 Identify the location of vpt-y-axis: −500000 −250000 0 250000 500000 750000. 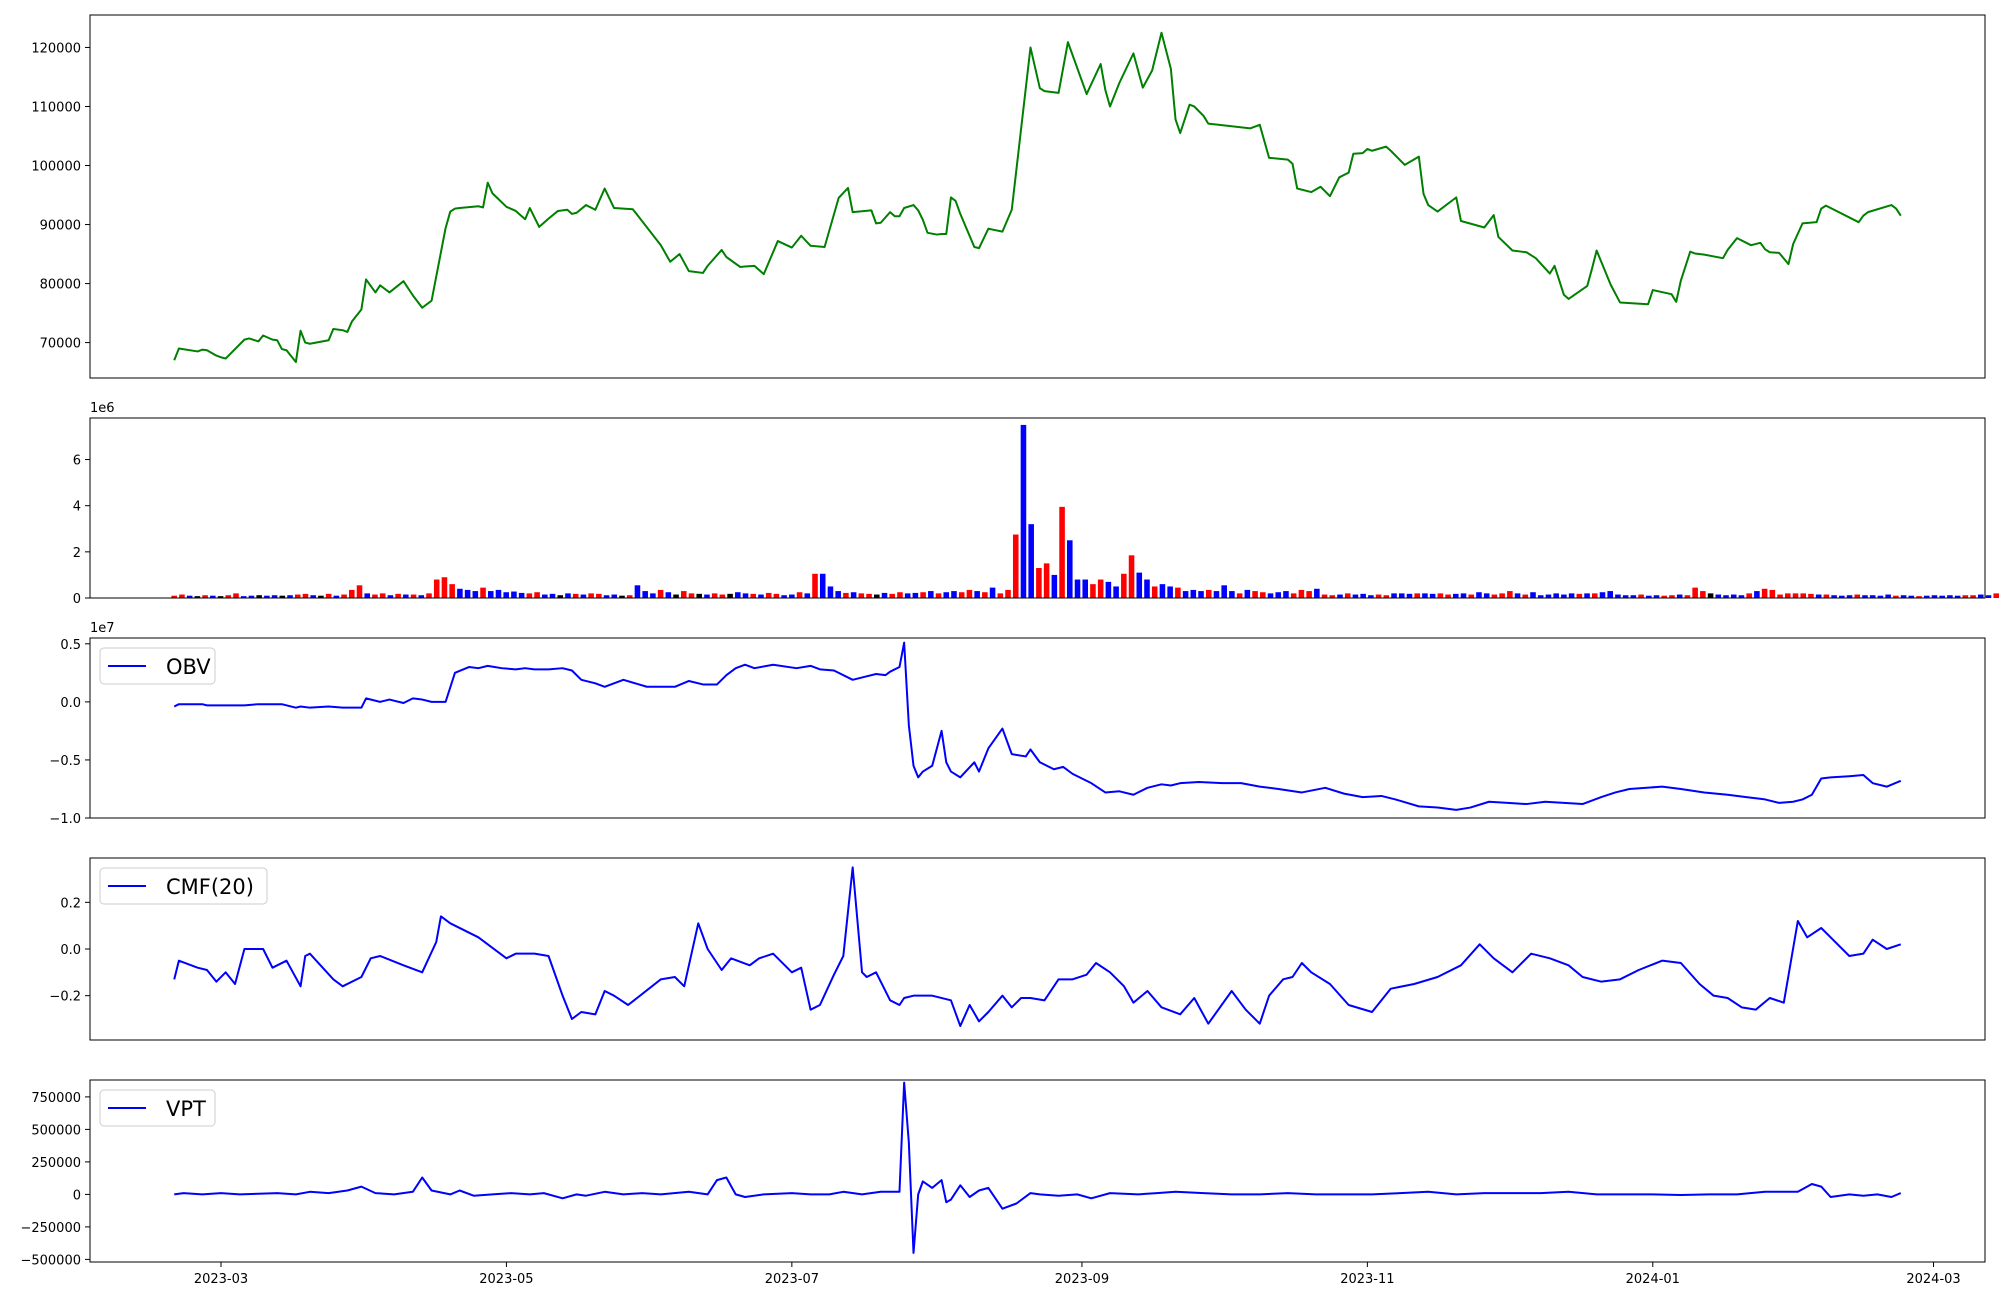
(55, 1179).